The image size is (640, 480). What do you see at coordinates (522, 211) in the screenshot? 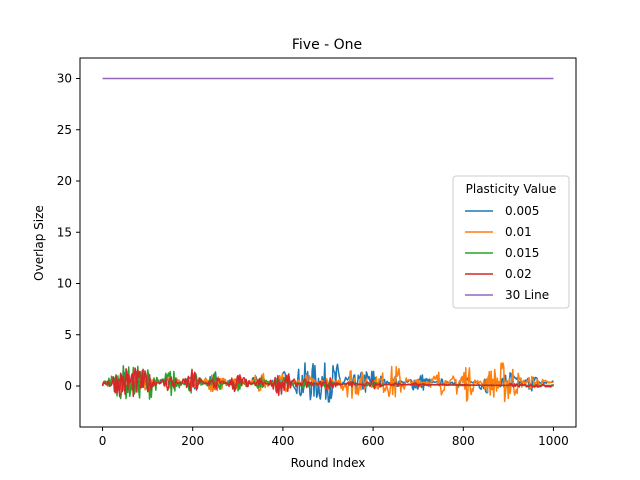
I see `legend-entry-1: 0.005` at bounding box center [522, 211].